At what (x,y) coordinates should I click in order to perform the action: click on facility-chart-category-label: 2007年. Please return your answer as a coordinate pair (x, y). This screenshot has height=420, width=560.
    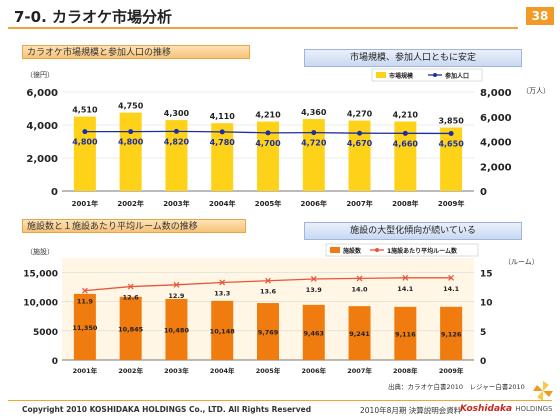
    Looking at the image, I should click on (359, 370).